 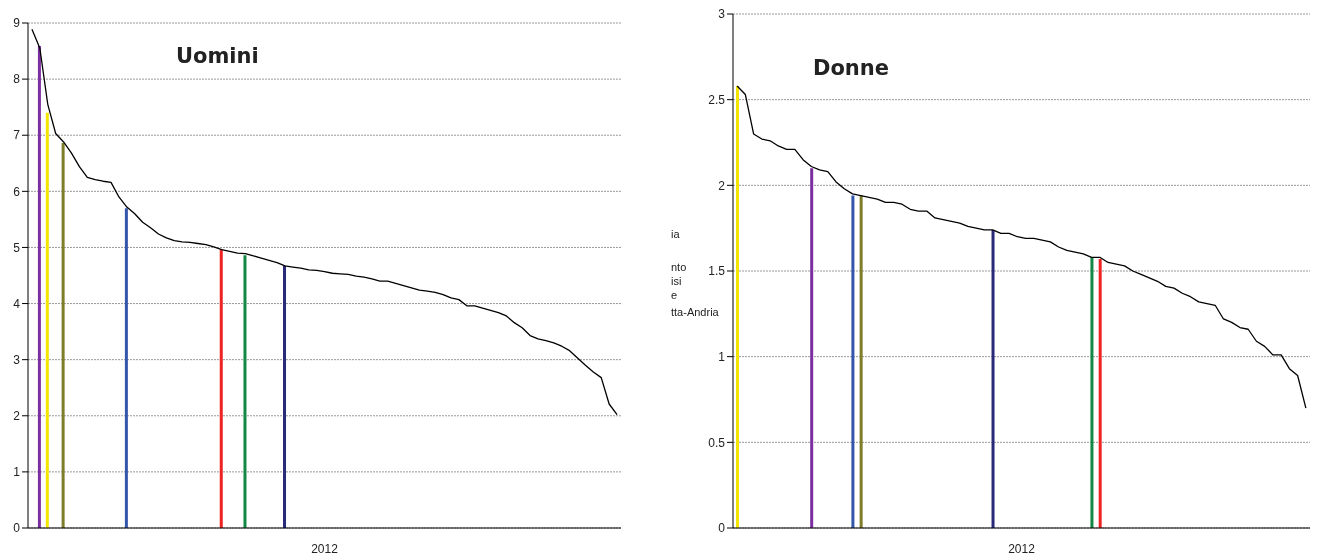 What do you see at coordinates (717, 442) in the screenshot?
I see `y-tick-label: 0.5` at bounding box center [717, 442].